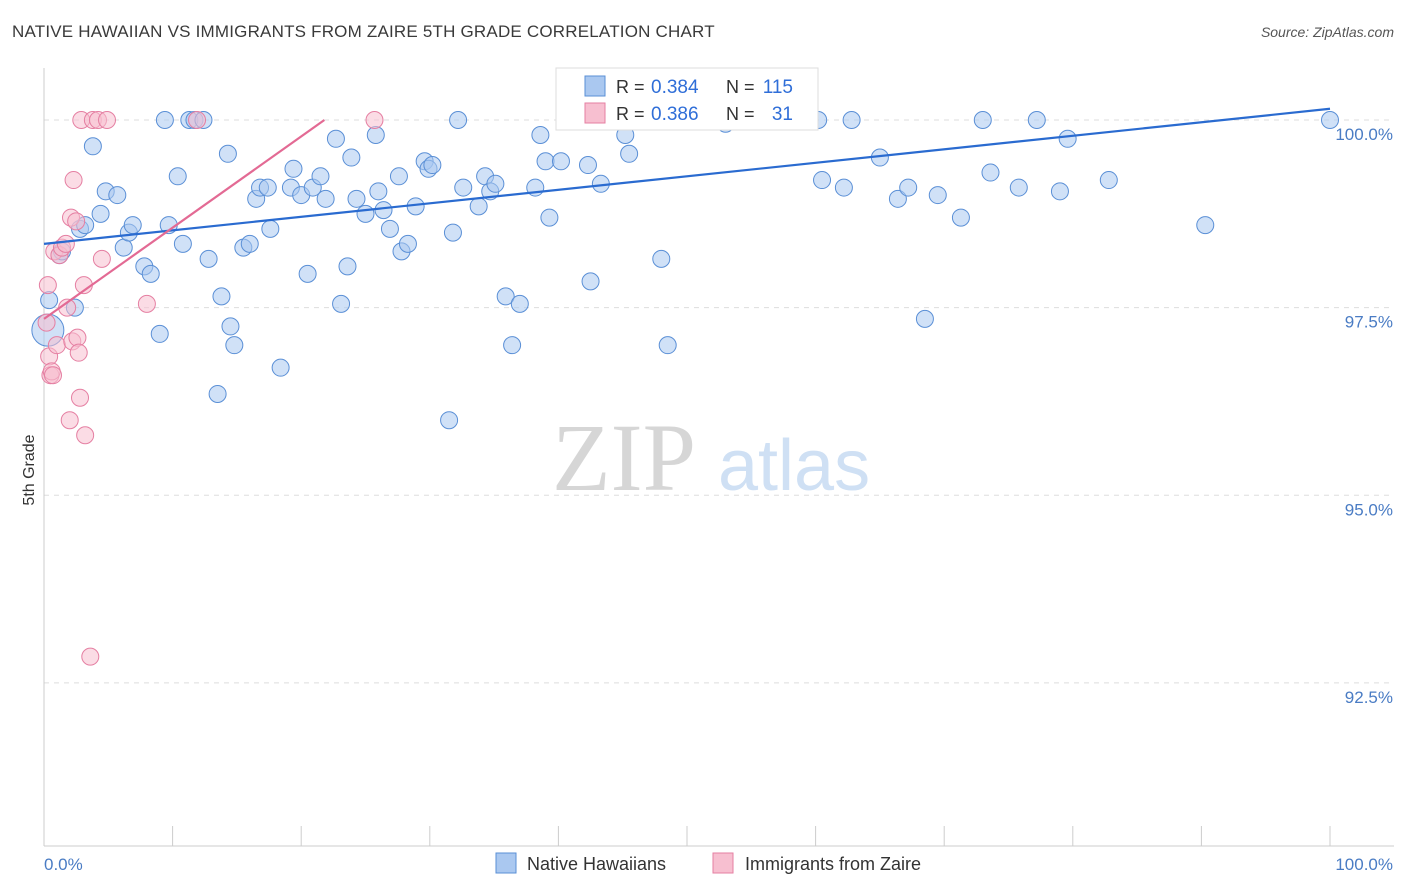 This screenshot has width=1406, height=892. I want to click on x-tick-label-min: 0.0%, so click(63, 864).